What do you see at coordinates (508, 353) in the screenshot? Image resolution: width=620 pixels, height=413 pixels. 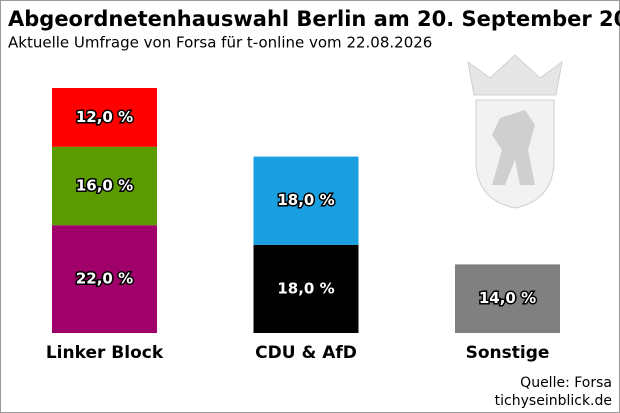 I see `x-tick-label: Sonstige` at bounding box center [508, 353].